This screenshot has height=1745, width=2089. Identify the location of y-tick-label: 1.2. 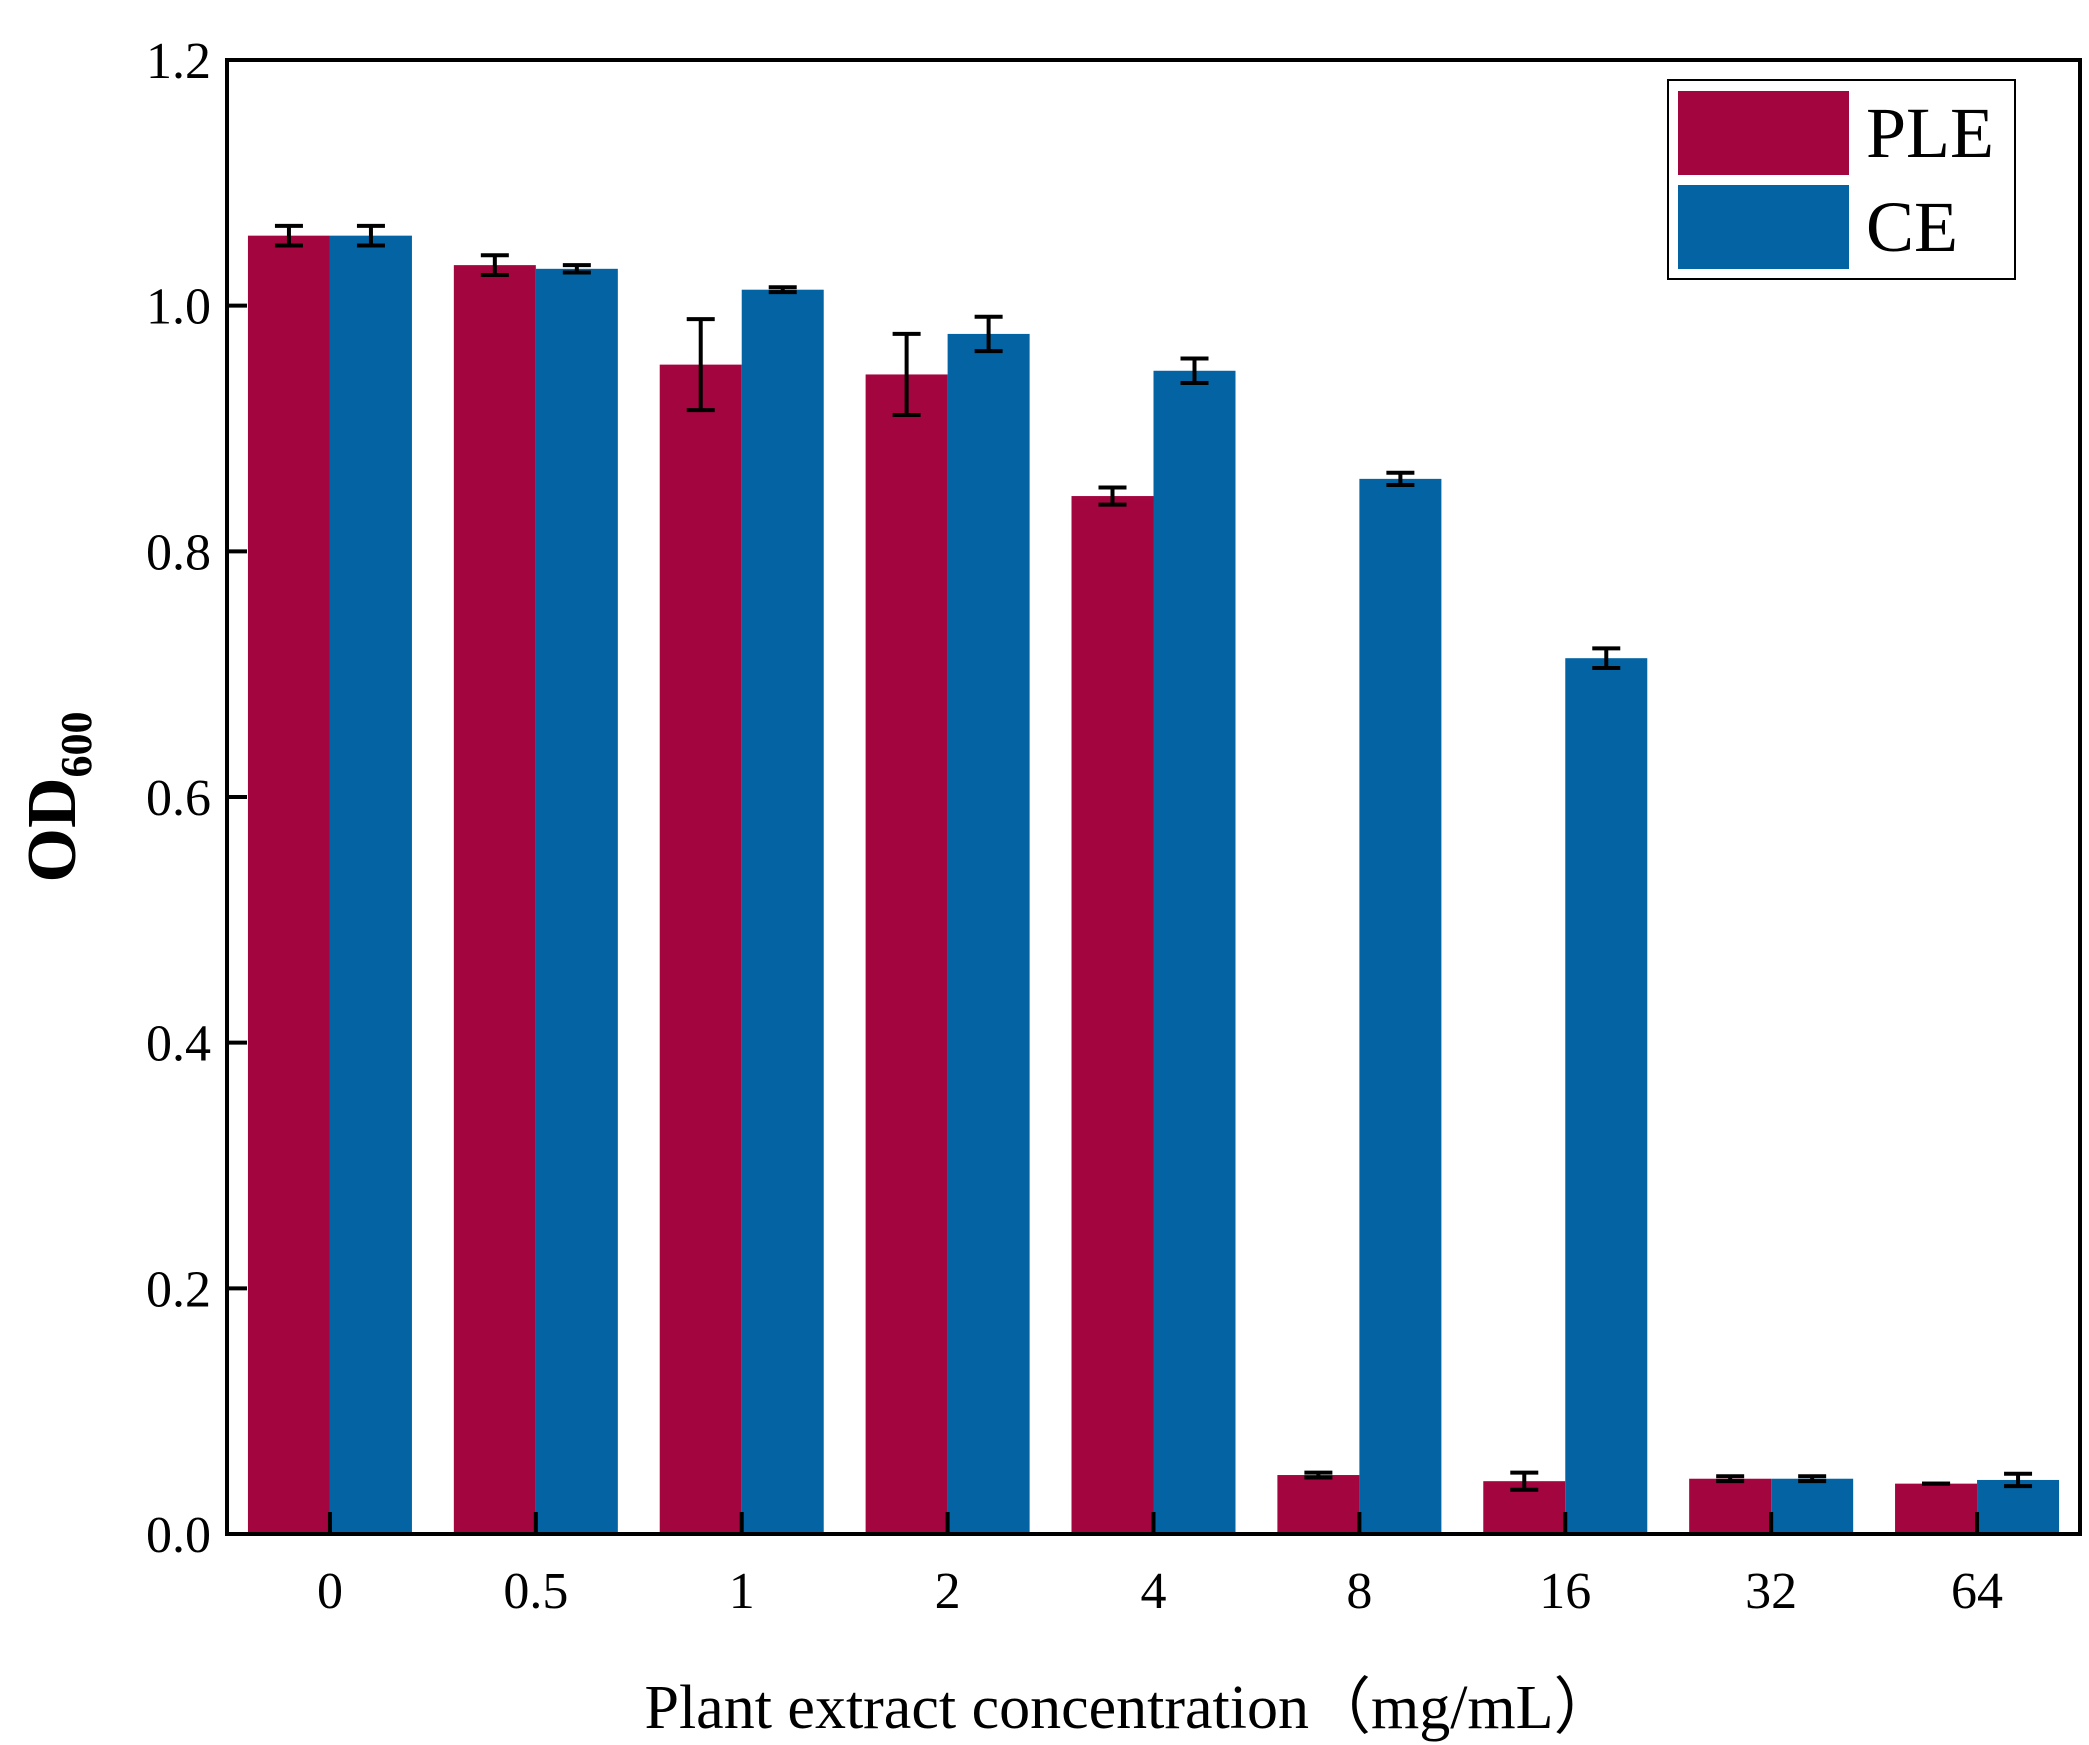
(178, 61).